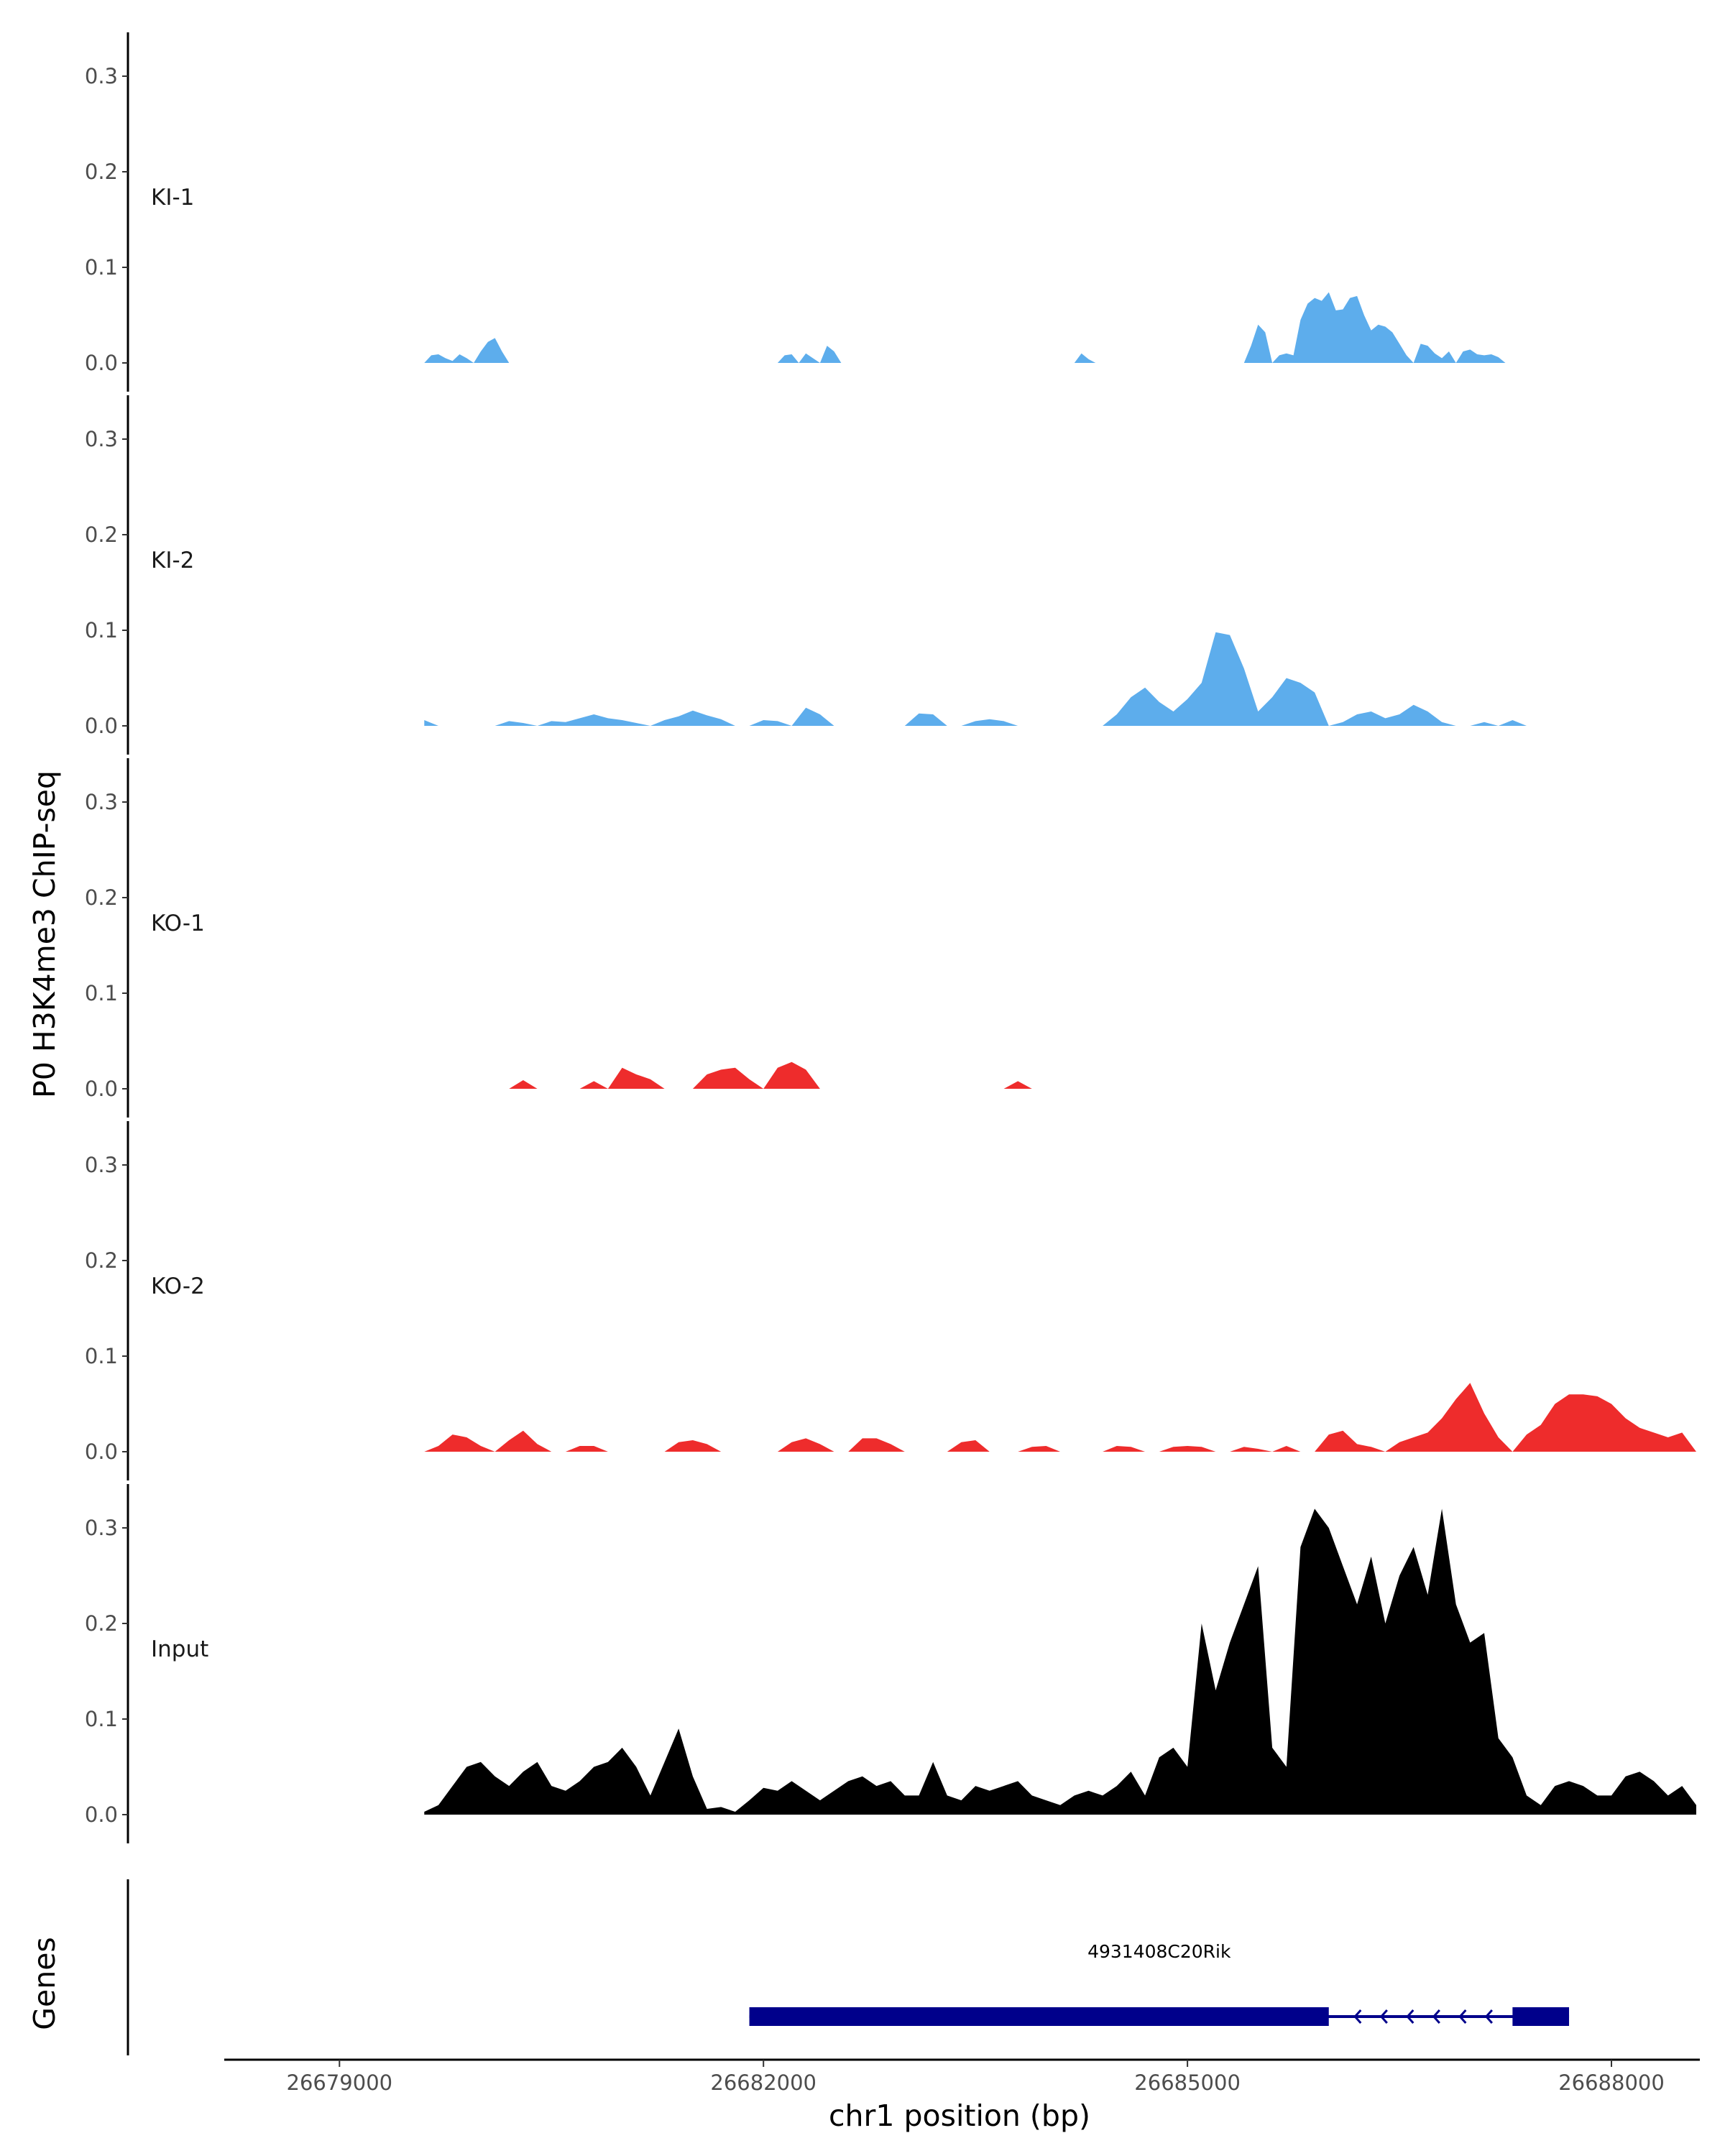 Image resolution: width=1725 pixels, height=2156 pixels. I want to click on x-tick-label: 26685000, so click(1187, 2082).